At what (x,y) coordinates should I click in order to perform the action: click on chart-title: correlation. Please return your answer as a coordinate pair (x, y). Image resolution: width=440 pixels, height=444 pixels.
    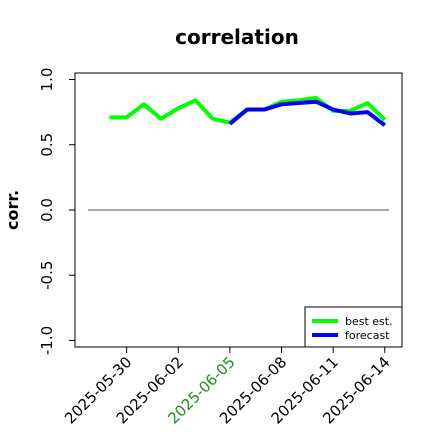
    Looking at the image, I should click on (237, 37).